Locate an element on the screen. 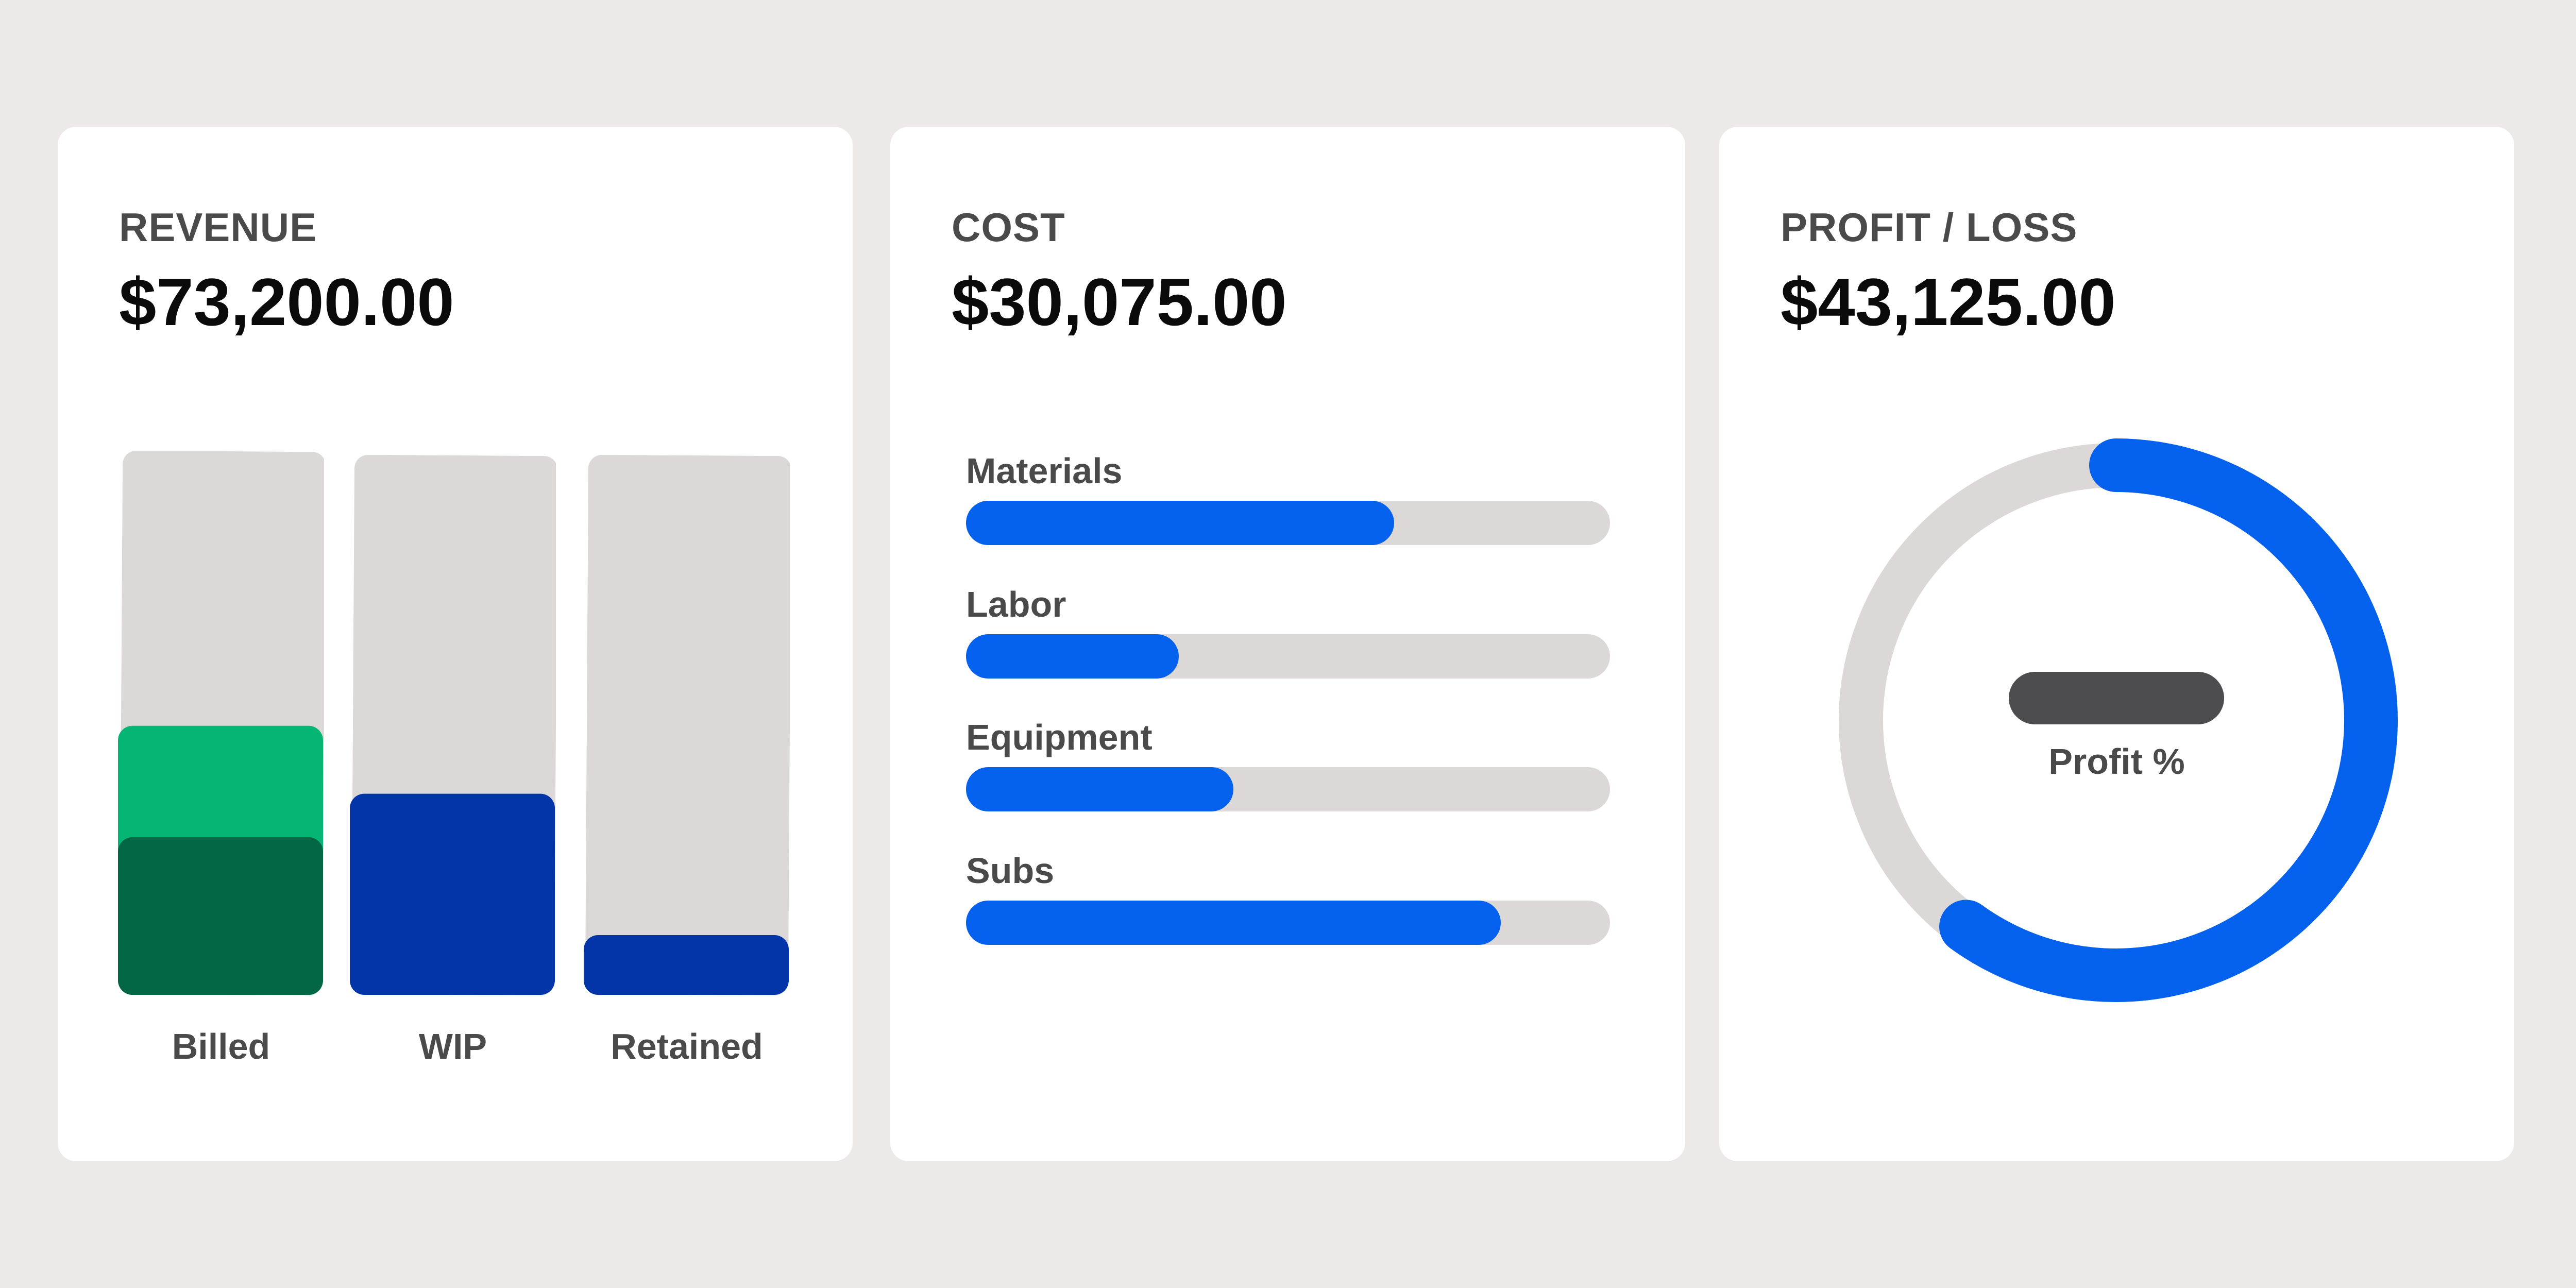 The height and width of the screenshot is (1288, 2576). cost-row-materials: Materials is located at coordinates (1290, 507).